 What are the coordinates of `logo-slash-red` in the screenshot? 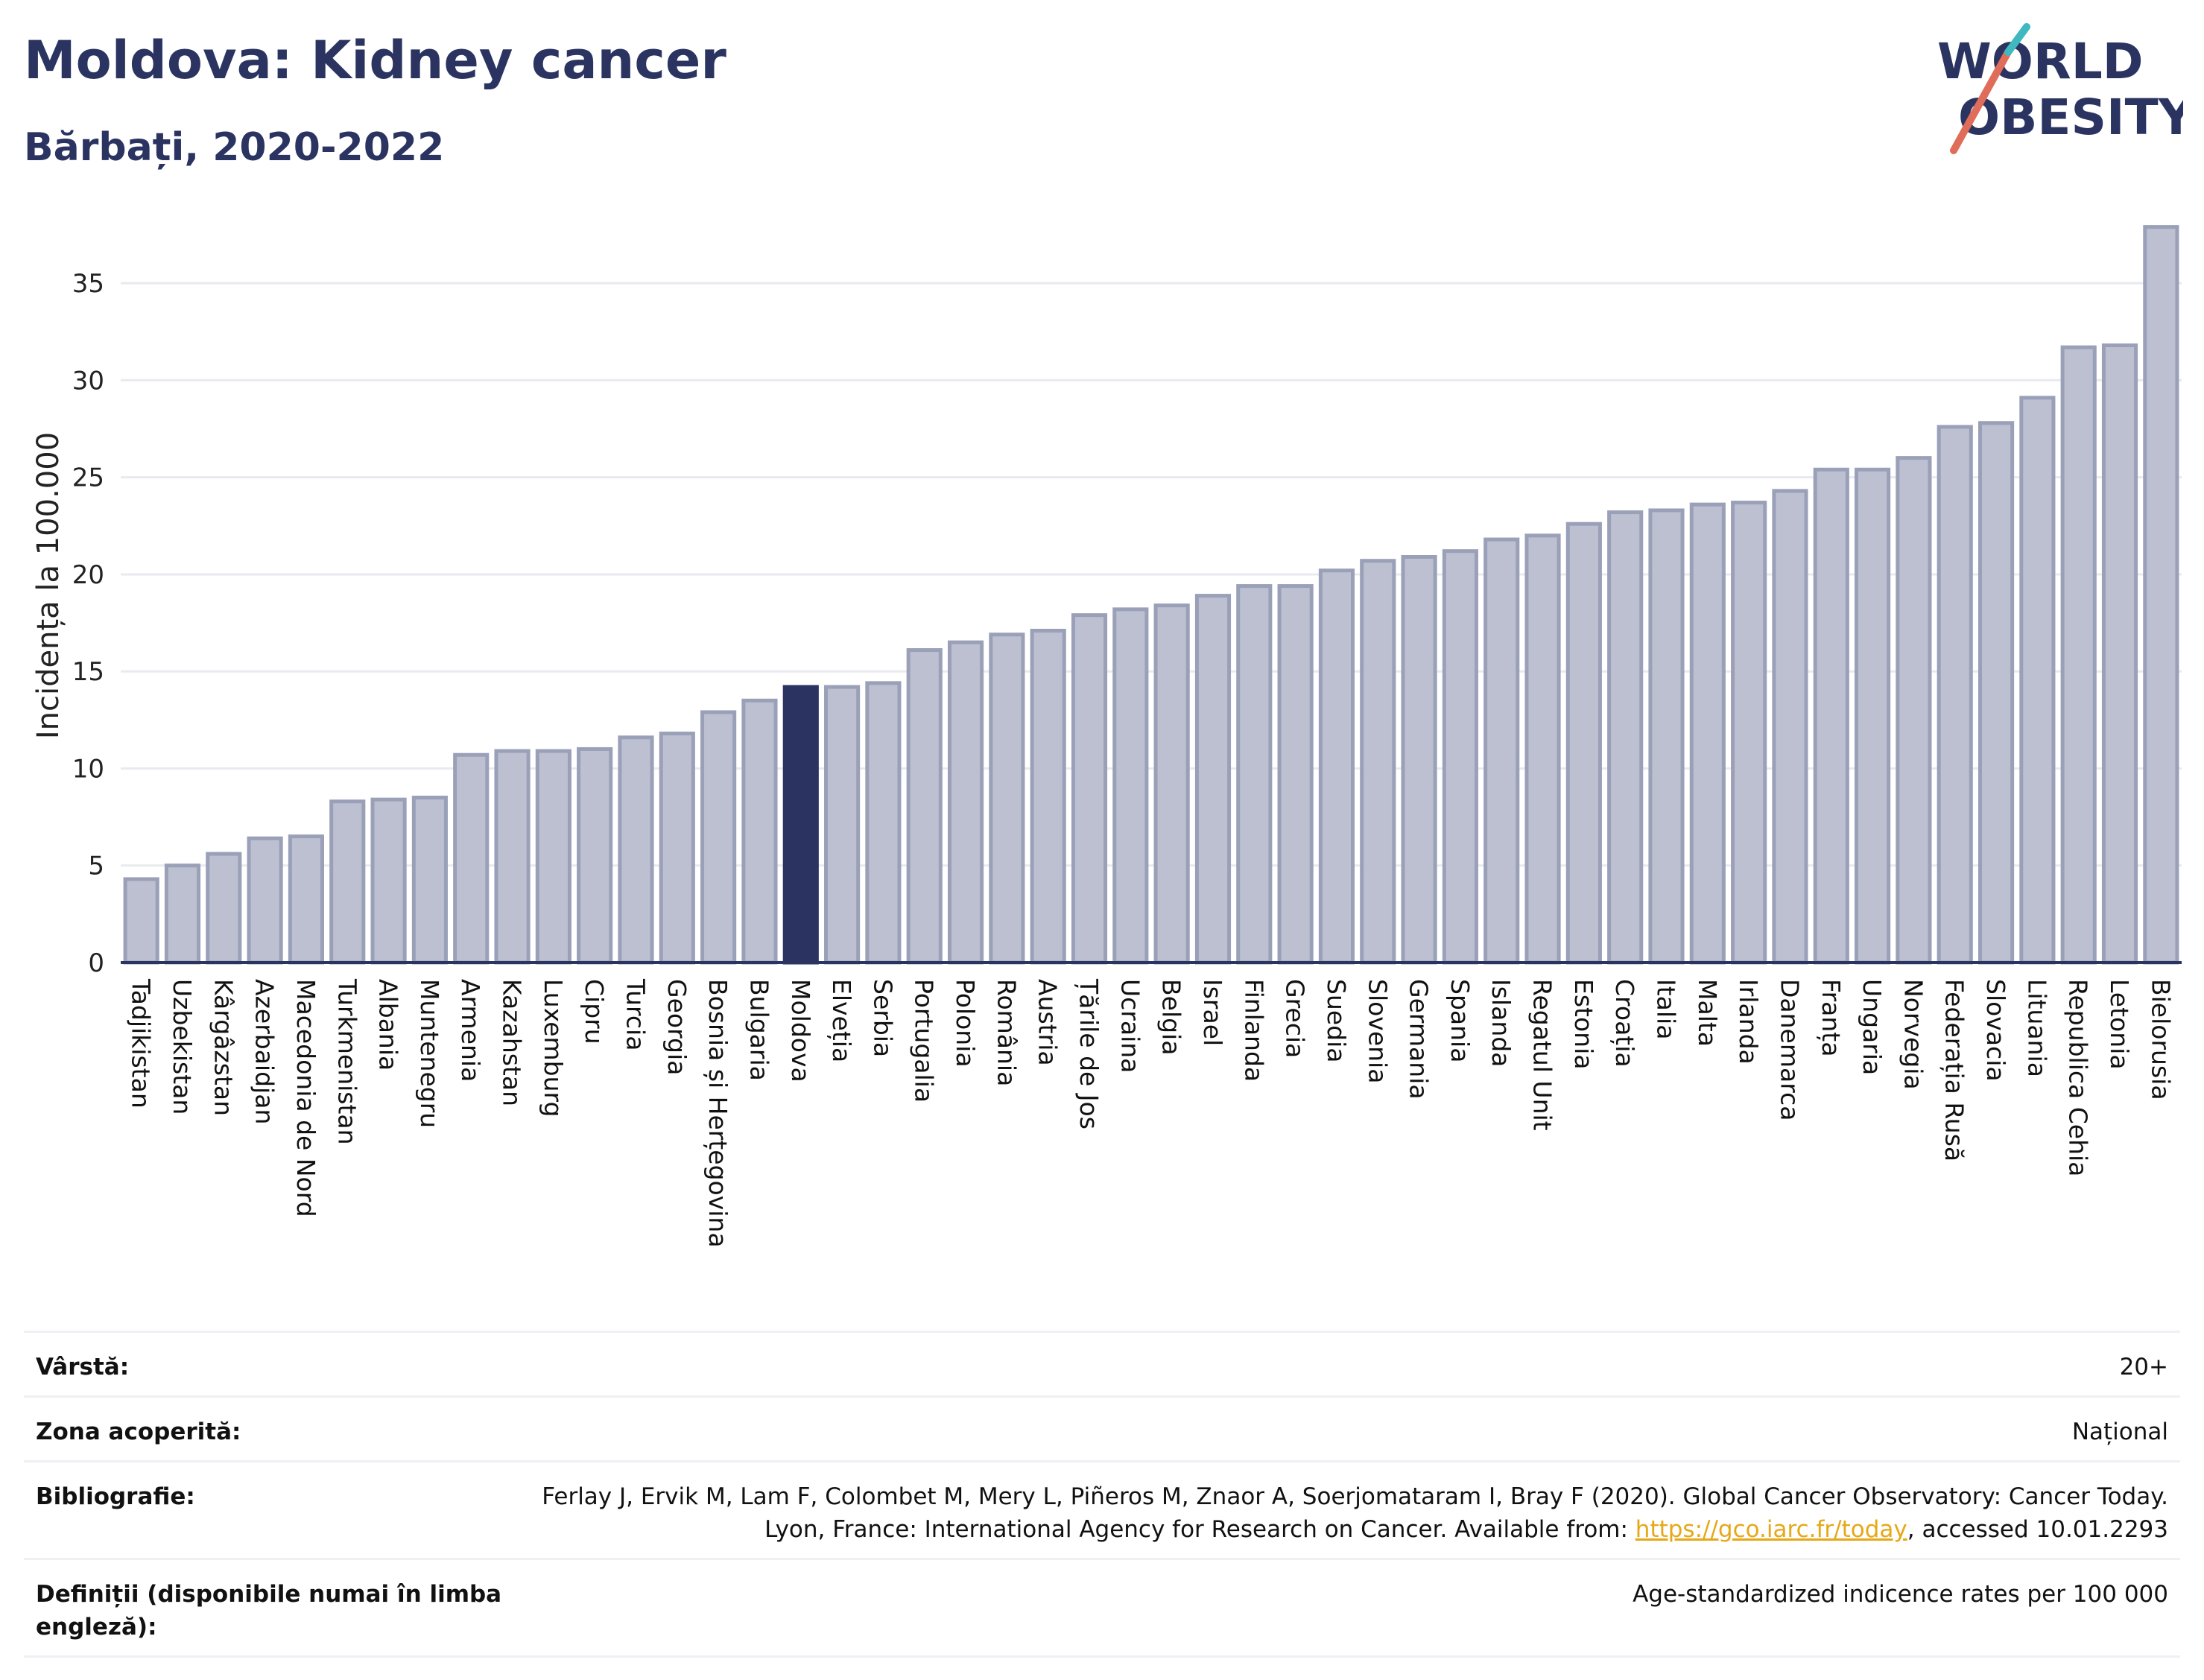 It's located at (1981, 101).